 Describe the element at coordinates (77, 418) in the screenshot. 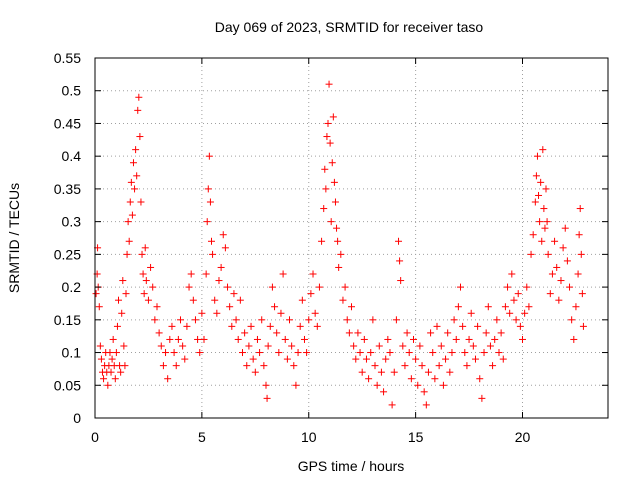

I see `y-tick-label: 0` at that location.